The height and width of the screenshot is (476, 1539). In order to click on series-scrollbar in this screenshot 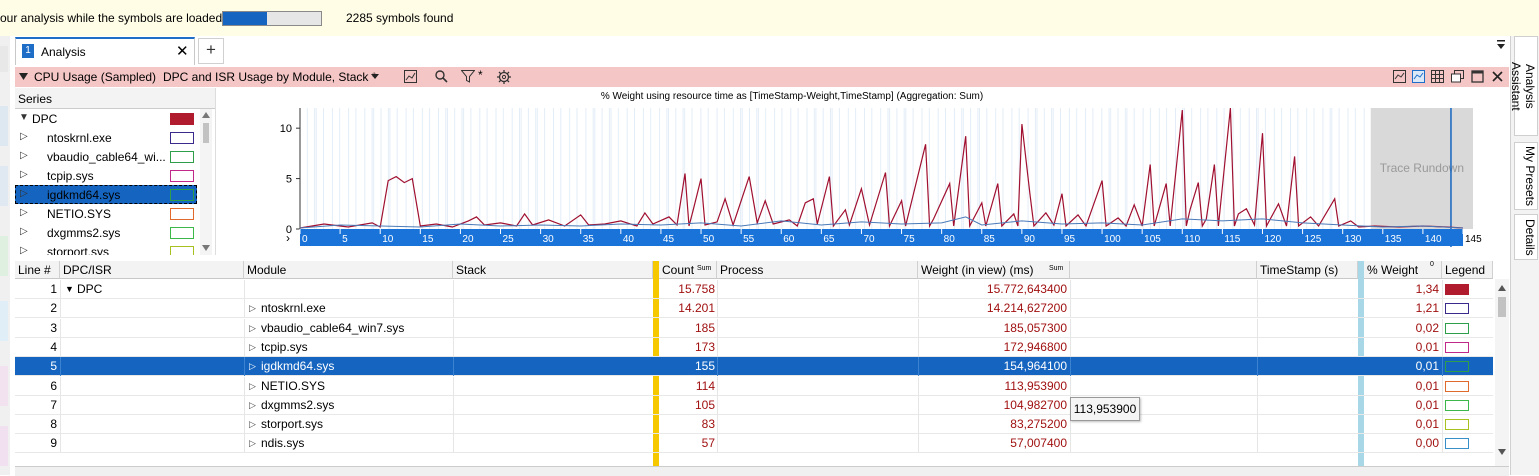, I will do `click(206, 182)`.